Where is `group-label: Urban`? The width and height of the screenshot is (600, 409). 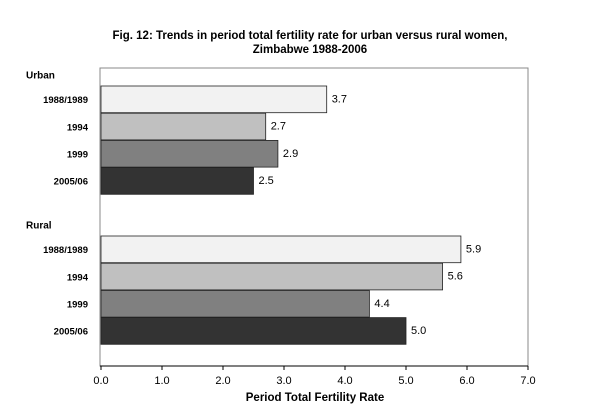 group-label: Urban is located at coordinates (40, 76).